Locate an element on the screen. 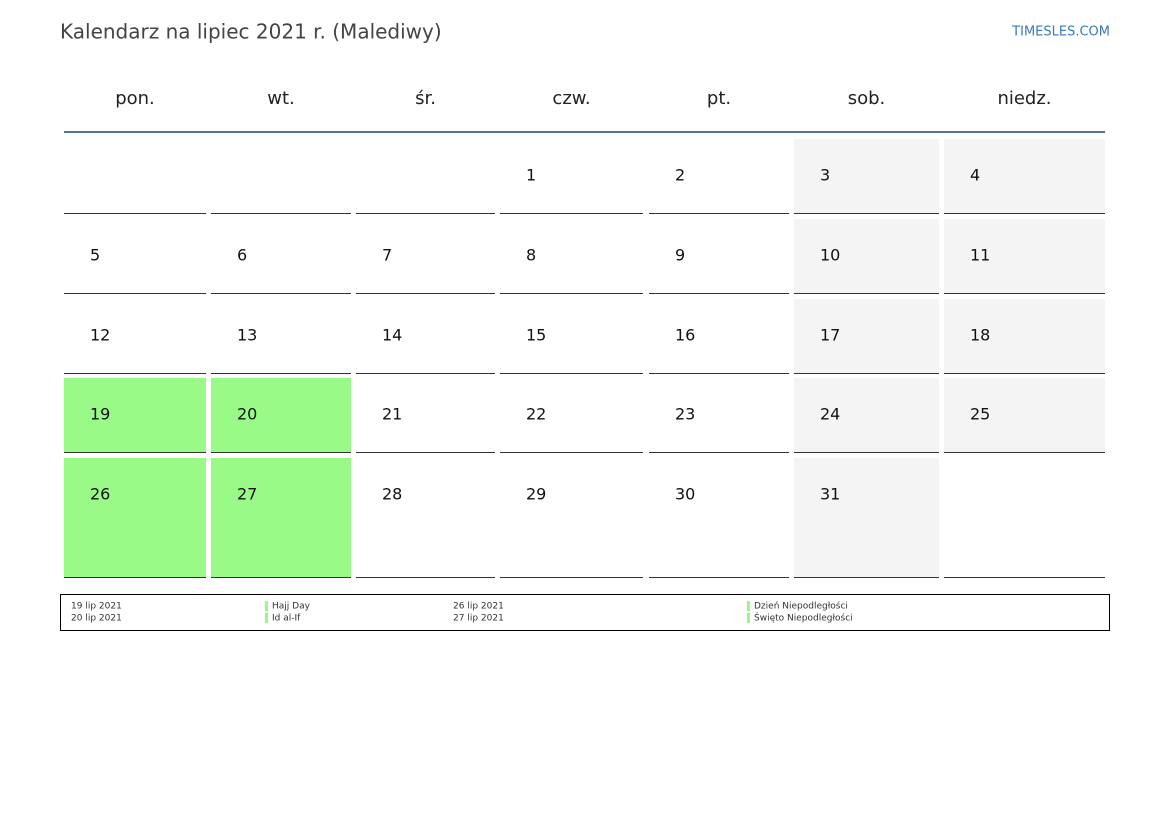 The height and width of the screenshot is (827, 1169). day-number: 31 is located at coordinates (830, 494).